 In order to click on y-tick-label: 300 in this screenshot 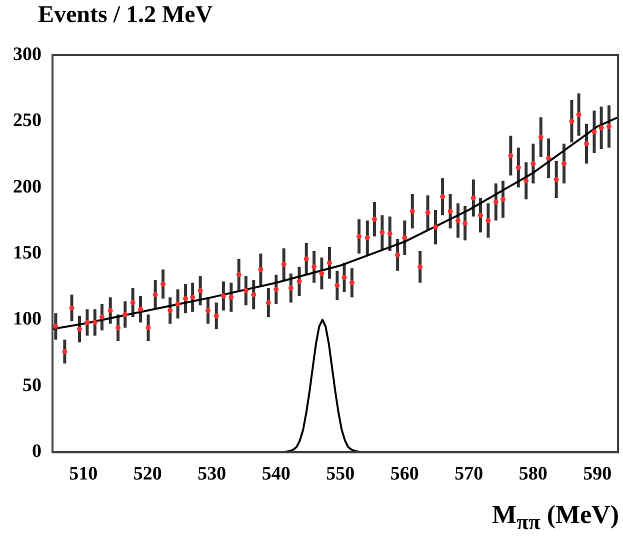, I will do `click(27, 54)`.